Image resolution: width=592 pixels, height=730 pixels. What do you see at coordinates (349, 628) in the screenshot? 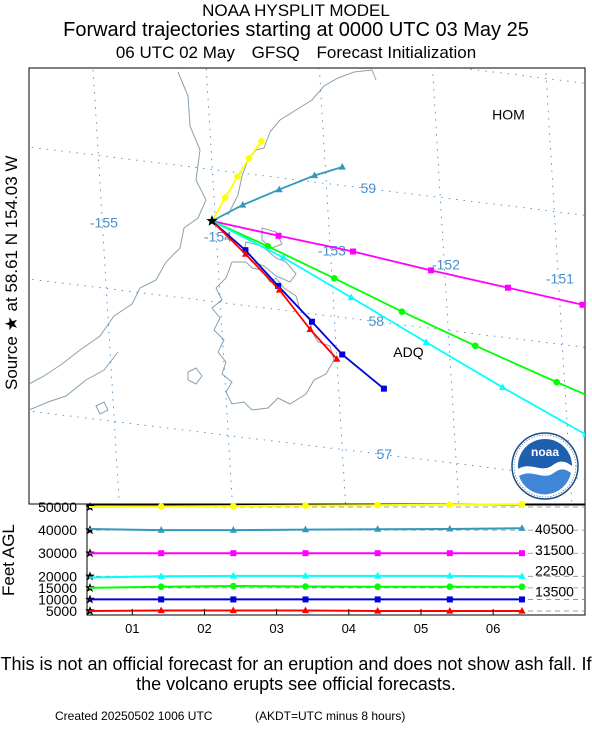
I see `x-tick-label: 04` at bounding box center [349, 628].